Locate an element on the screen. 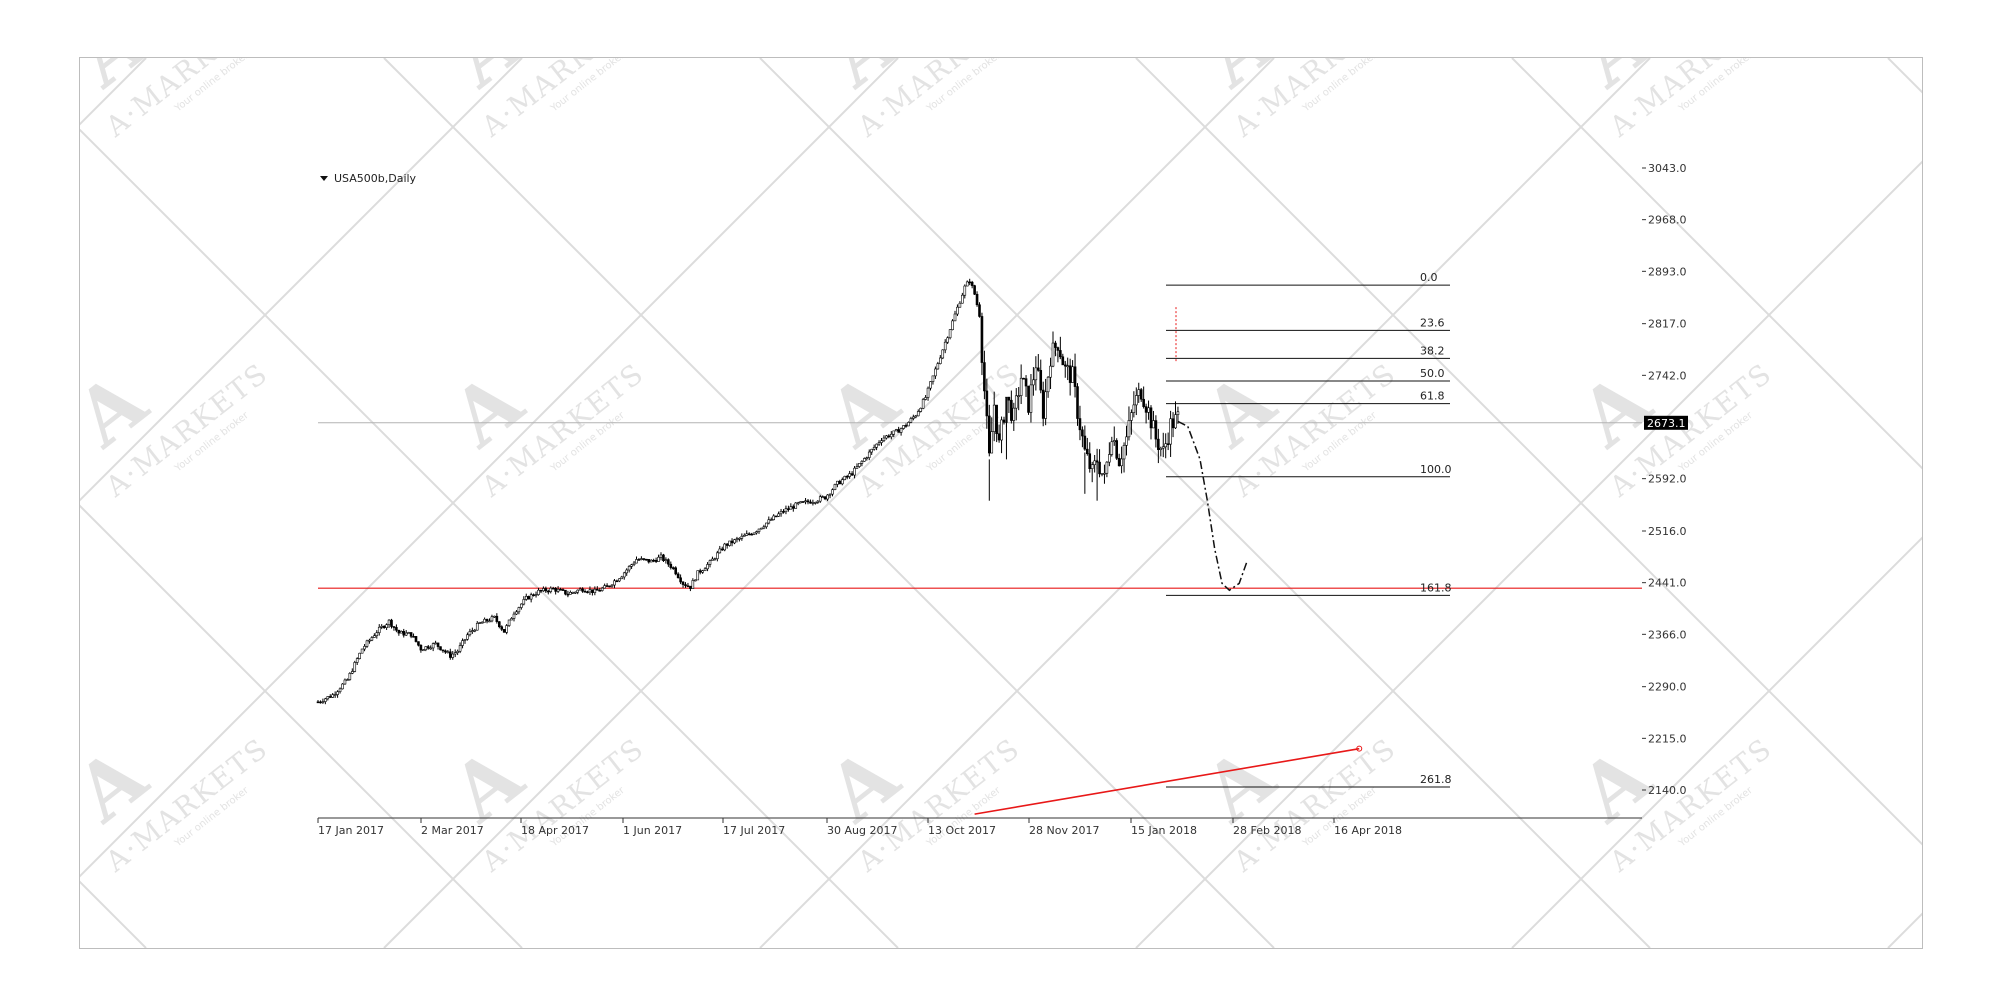  x-tick-label: 18 Apr 2017 is located at coordinates (555, 830).